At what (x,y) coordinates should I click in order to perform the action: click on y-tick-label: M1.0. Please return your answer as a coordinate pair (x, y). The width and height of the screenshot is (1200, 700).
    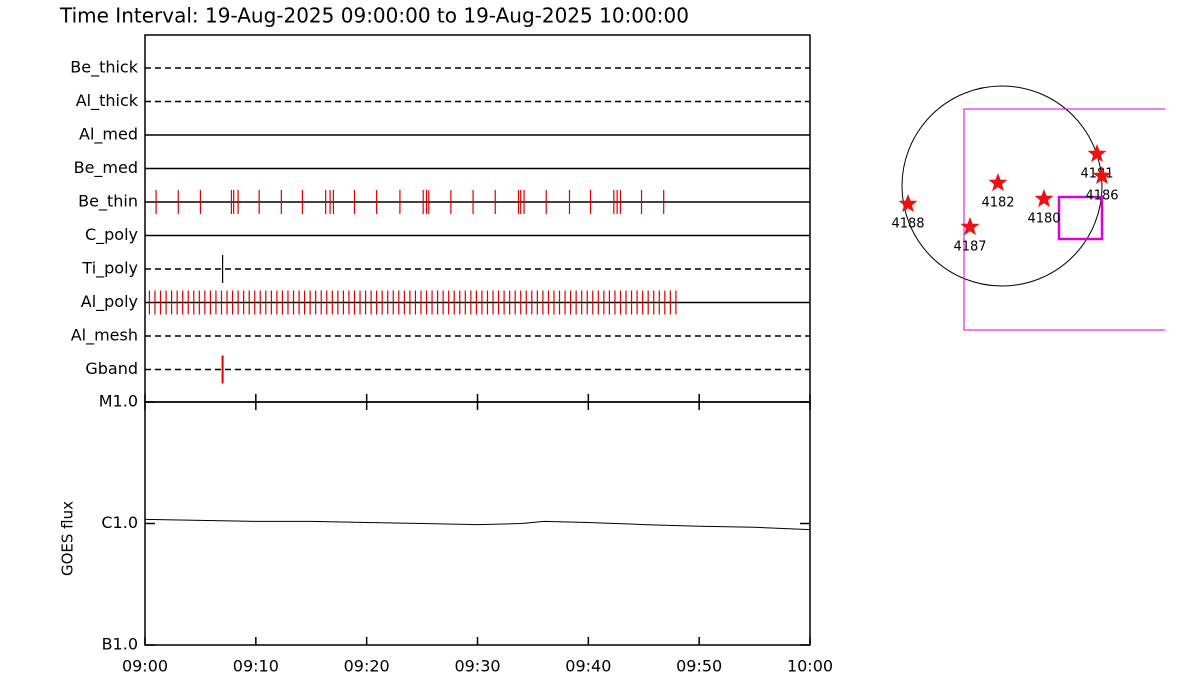
    Looking at the image, I should click on (118, 401).